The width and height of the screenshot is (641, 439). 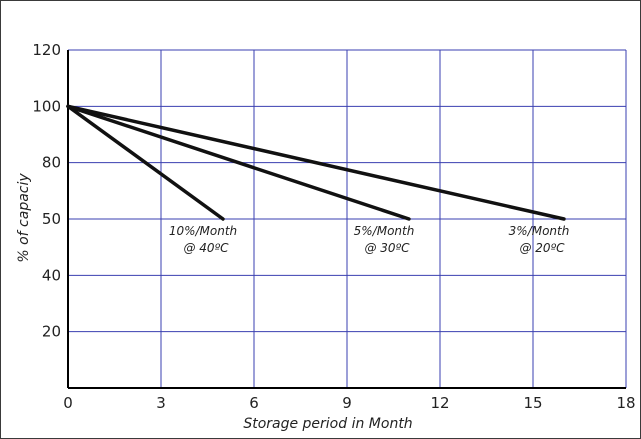 What do you see at coordinates (439, 403) in the screenshot?
I see `x-tick-label: 12` at bounding box center [439, 403].